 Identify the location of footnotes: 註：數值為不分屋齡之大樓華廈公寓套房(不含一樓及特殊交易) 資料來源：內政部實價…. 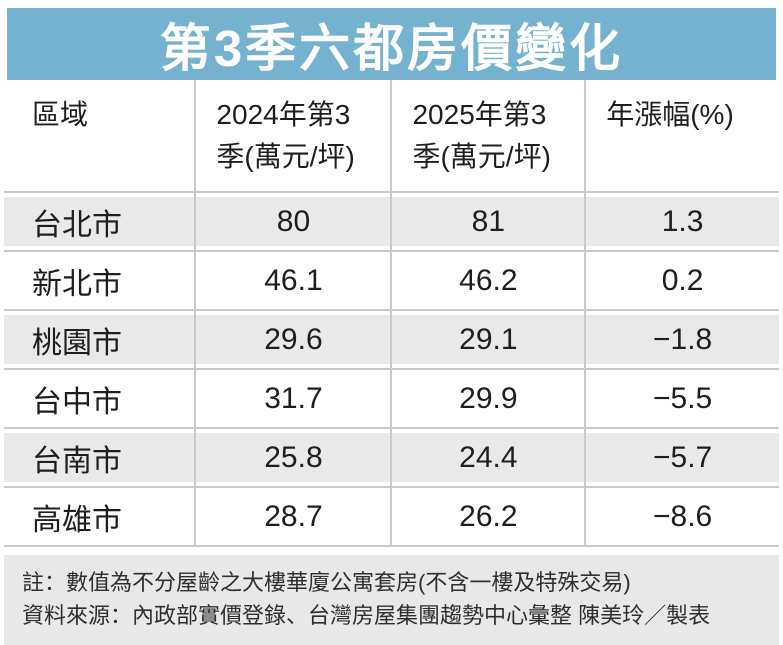
(391, 600).